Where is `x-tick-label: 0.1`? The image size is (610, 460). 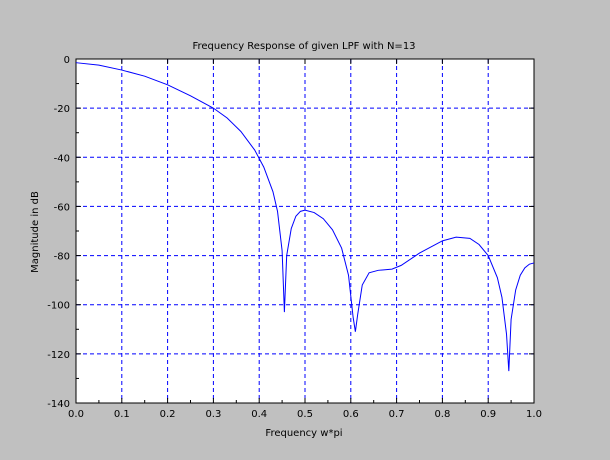
x-tick-label: 0.1 is located at coordinates (122, 414).